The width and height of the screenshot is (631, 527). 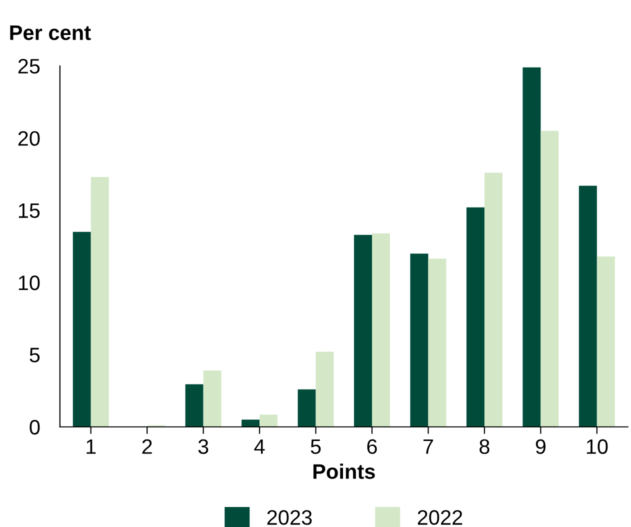 What do you see at coordinates (147, 446) in the screenshot?
I see `x-tick-label: 2` at bounding box center [147, 446].